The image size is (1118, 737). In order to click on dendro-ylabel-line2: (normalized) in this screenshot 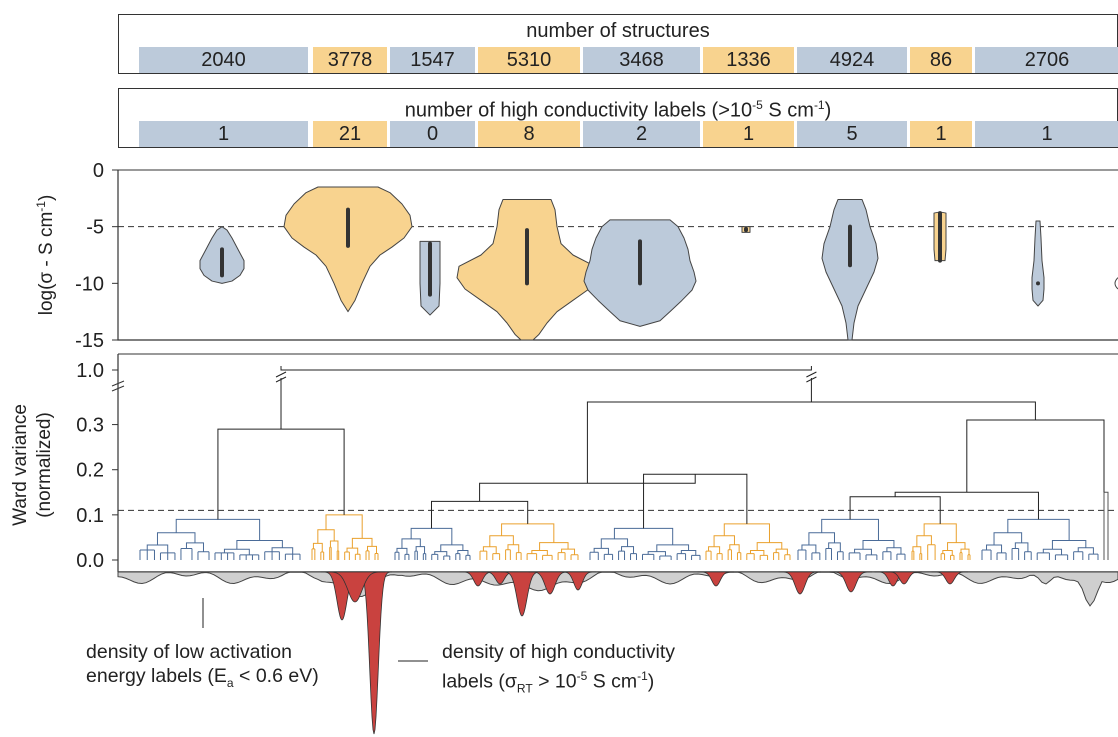, I will do `click(44, 465)`.